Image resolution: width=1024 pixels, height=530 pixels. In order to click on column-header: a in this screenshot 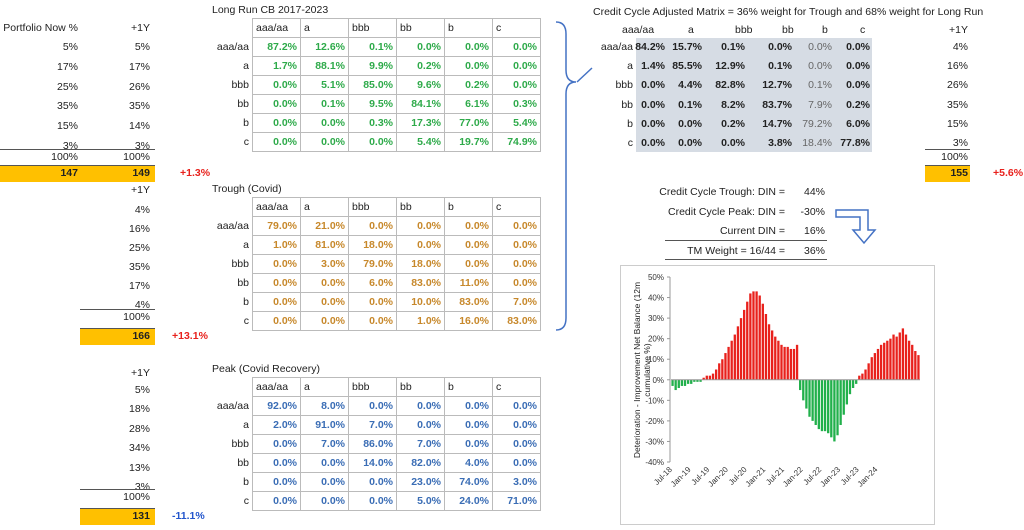, I will do `click(324, 207)`.